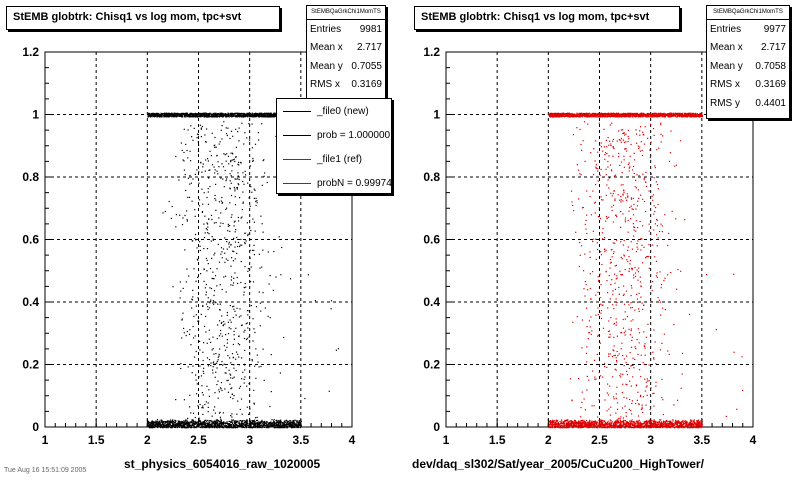  What do you see at coordinates (436, 427) in the screenshot?
I see `y-tick-label: 0` at bounding box center [436, 427].